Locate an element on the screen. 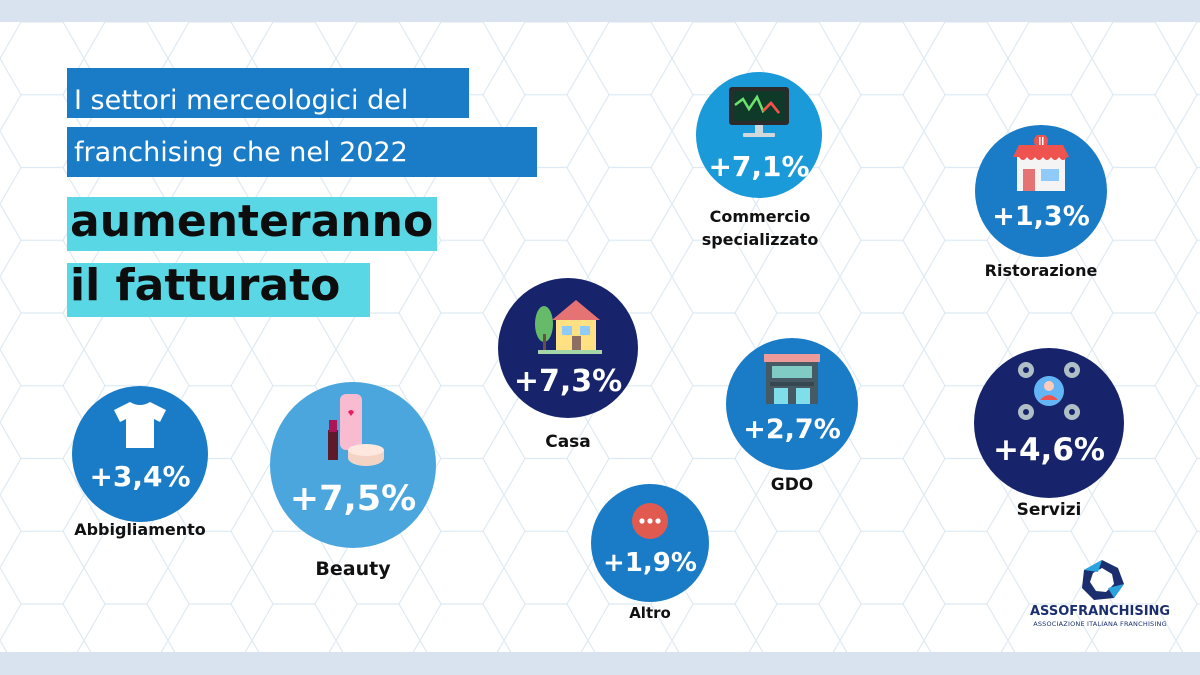  sector-circle-abbigliamento: +3,4% is located at coordinates (140, 454).